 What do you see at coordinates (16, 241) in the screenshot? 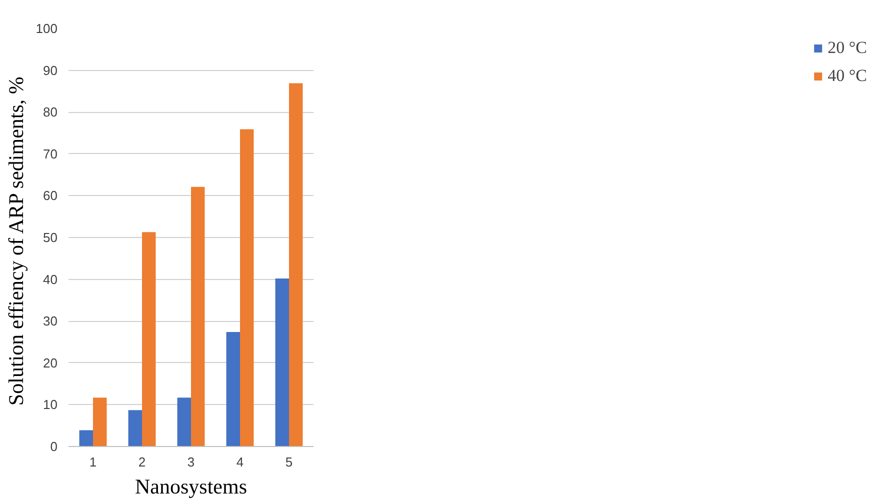
I see `y-axis-title: Solution effiency of ARP sediments, %` at bounding box center [16, 241].